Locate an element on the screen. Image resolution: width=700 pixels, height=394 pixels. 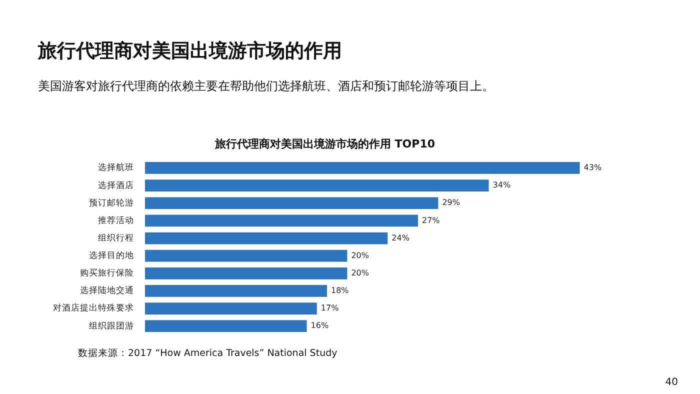
chart-subtitle: 美国游客对旅行代理商的依赖主要在帮助他们选择航班、酒店和预订邮轮游等项目上。 is located at coordinates (266, 86).